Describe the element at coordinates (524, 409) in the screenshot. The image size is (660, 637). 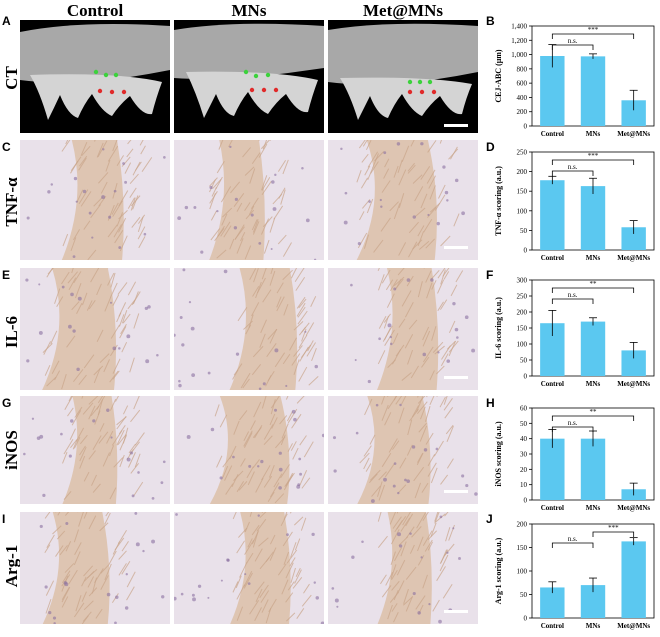
I see `y-tick-label: 60` at that location.